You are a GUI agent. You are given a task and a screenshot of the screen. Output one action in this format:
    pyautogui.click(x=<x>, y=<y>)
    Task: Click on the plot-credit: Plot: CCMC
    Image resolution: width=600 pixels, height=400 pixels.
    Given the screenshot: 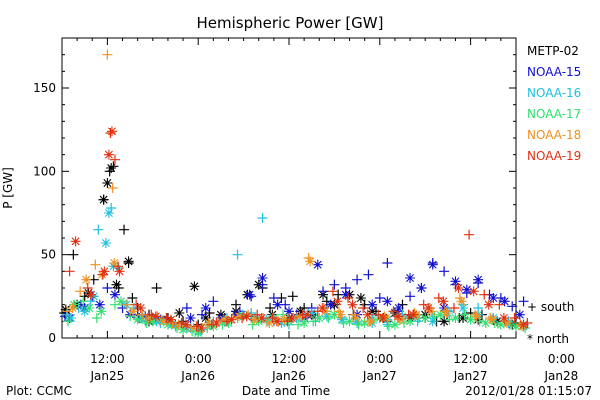 What is the action you would take?
    pyautogui.click(x=39, y=391)
    